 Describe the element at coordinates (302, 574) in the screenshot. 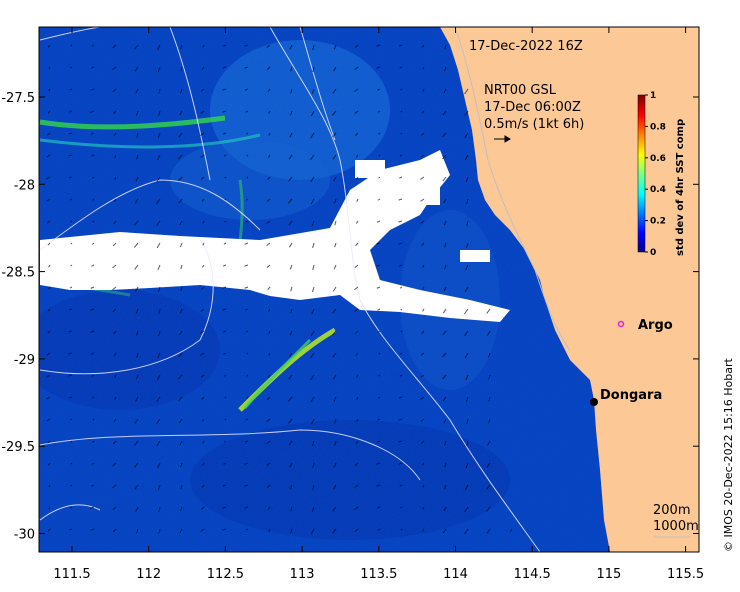

I see `x-tick-label: 113` at that location.